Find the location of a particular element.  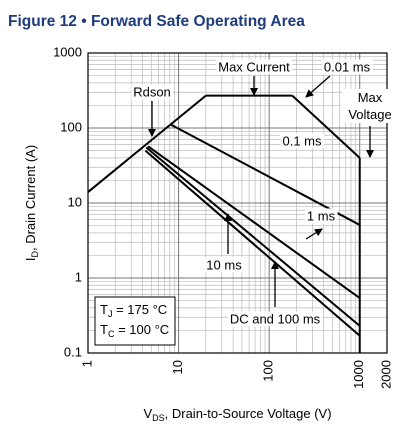

x-tick-label: 1000 is located at coordinates (358, 374).